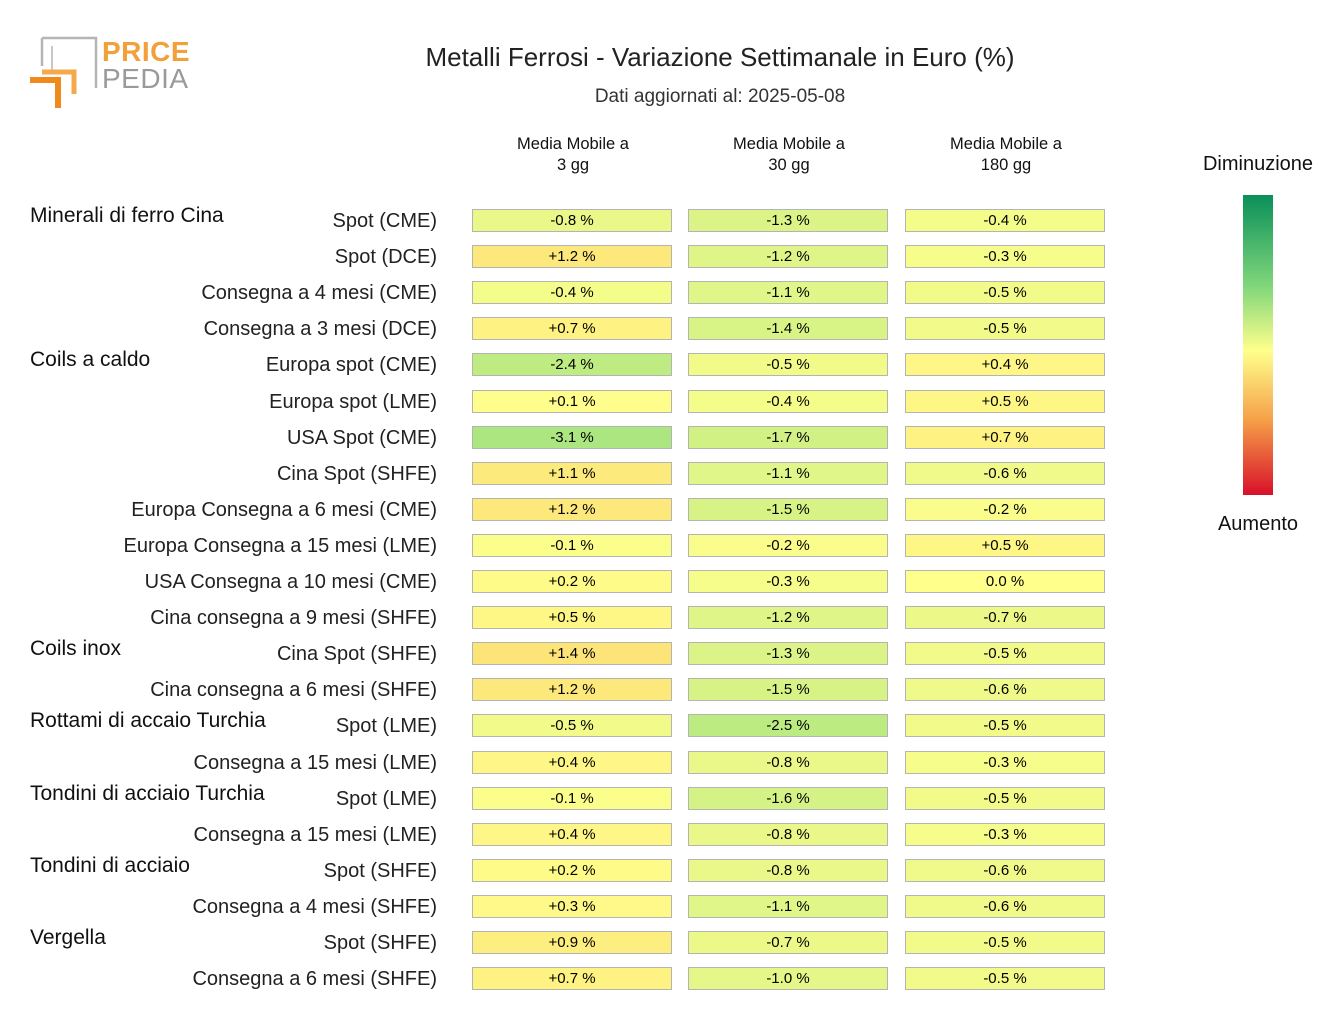 Image resolution: width=1320 pixels, height=1020 pixels. Describe the element at coordinates (572, 437) in the screenshot. I see `heatmap-cell: -3.1 %` at that location.